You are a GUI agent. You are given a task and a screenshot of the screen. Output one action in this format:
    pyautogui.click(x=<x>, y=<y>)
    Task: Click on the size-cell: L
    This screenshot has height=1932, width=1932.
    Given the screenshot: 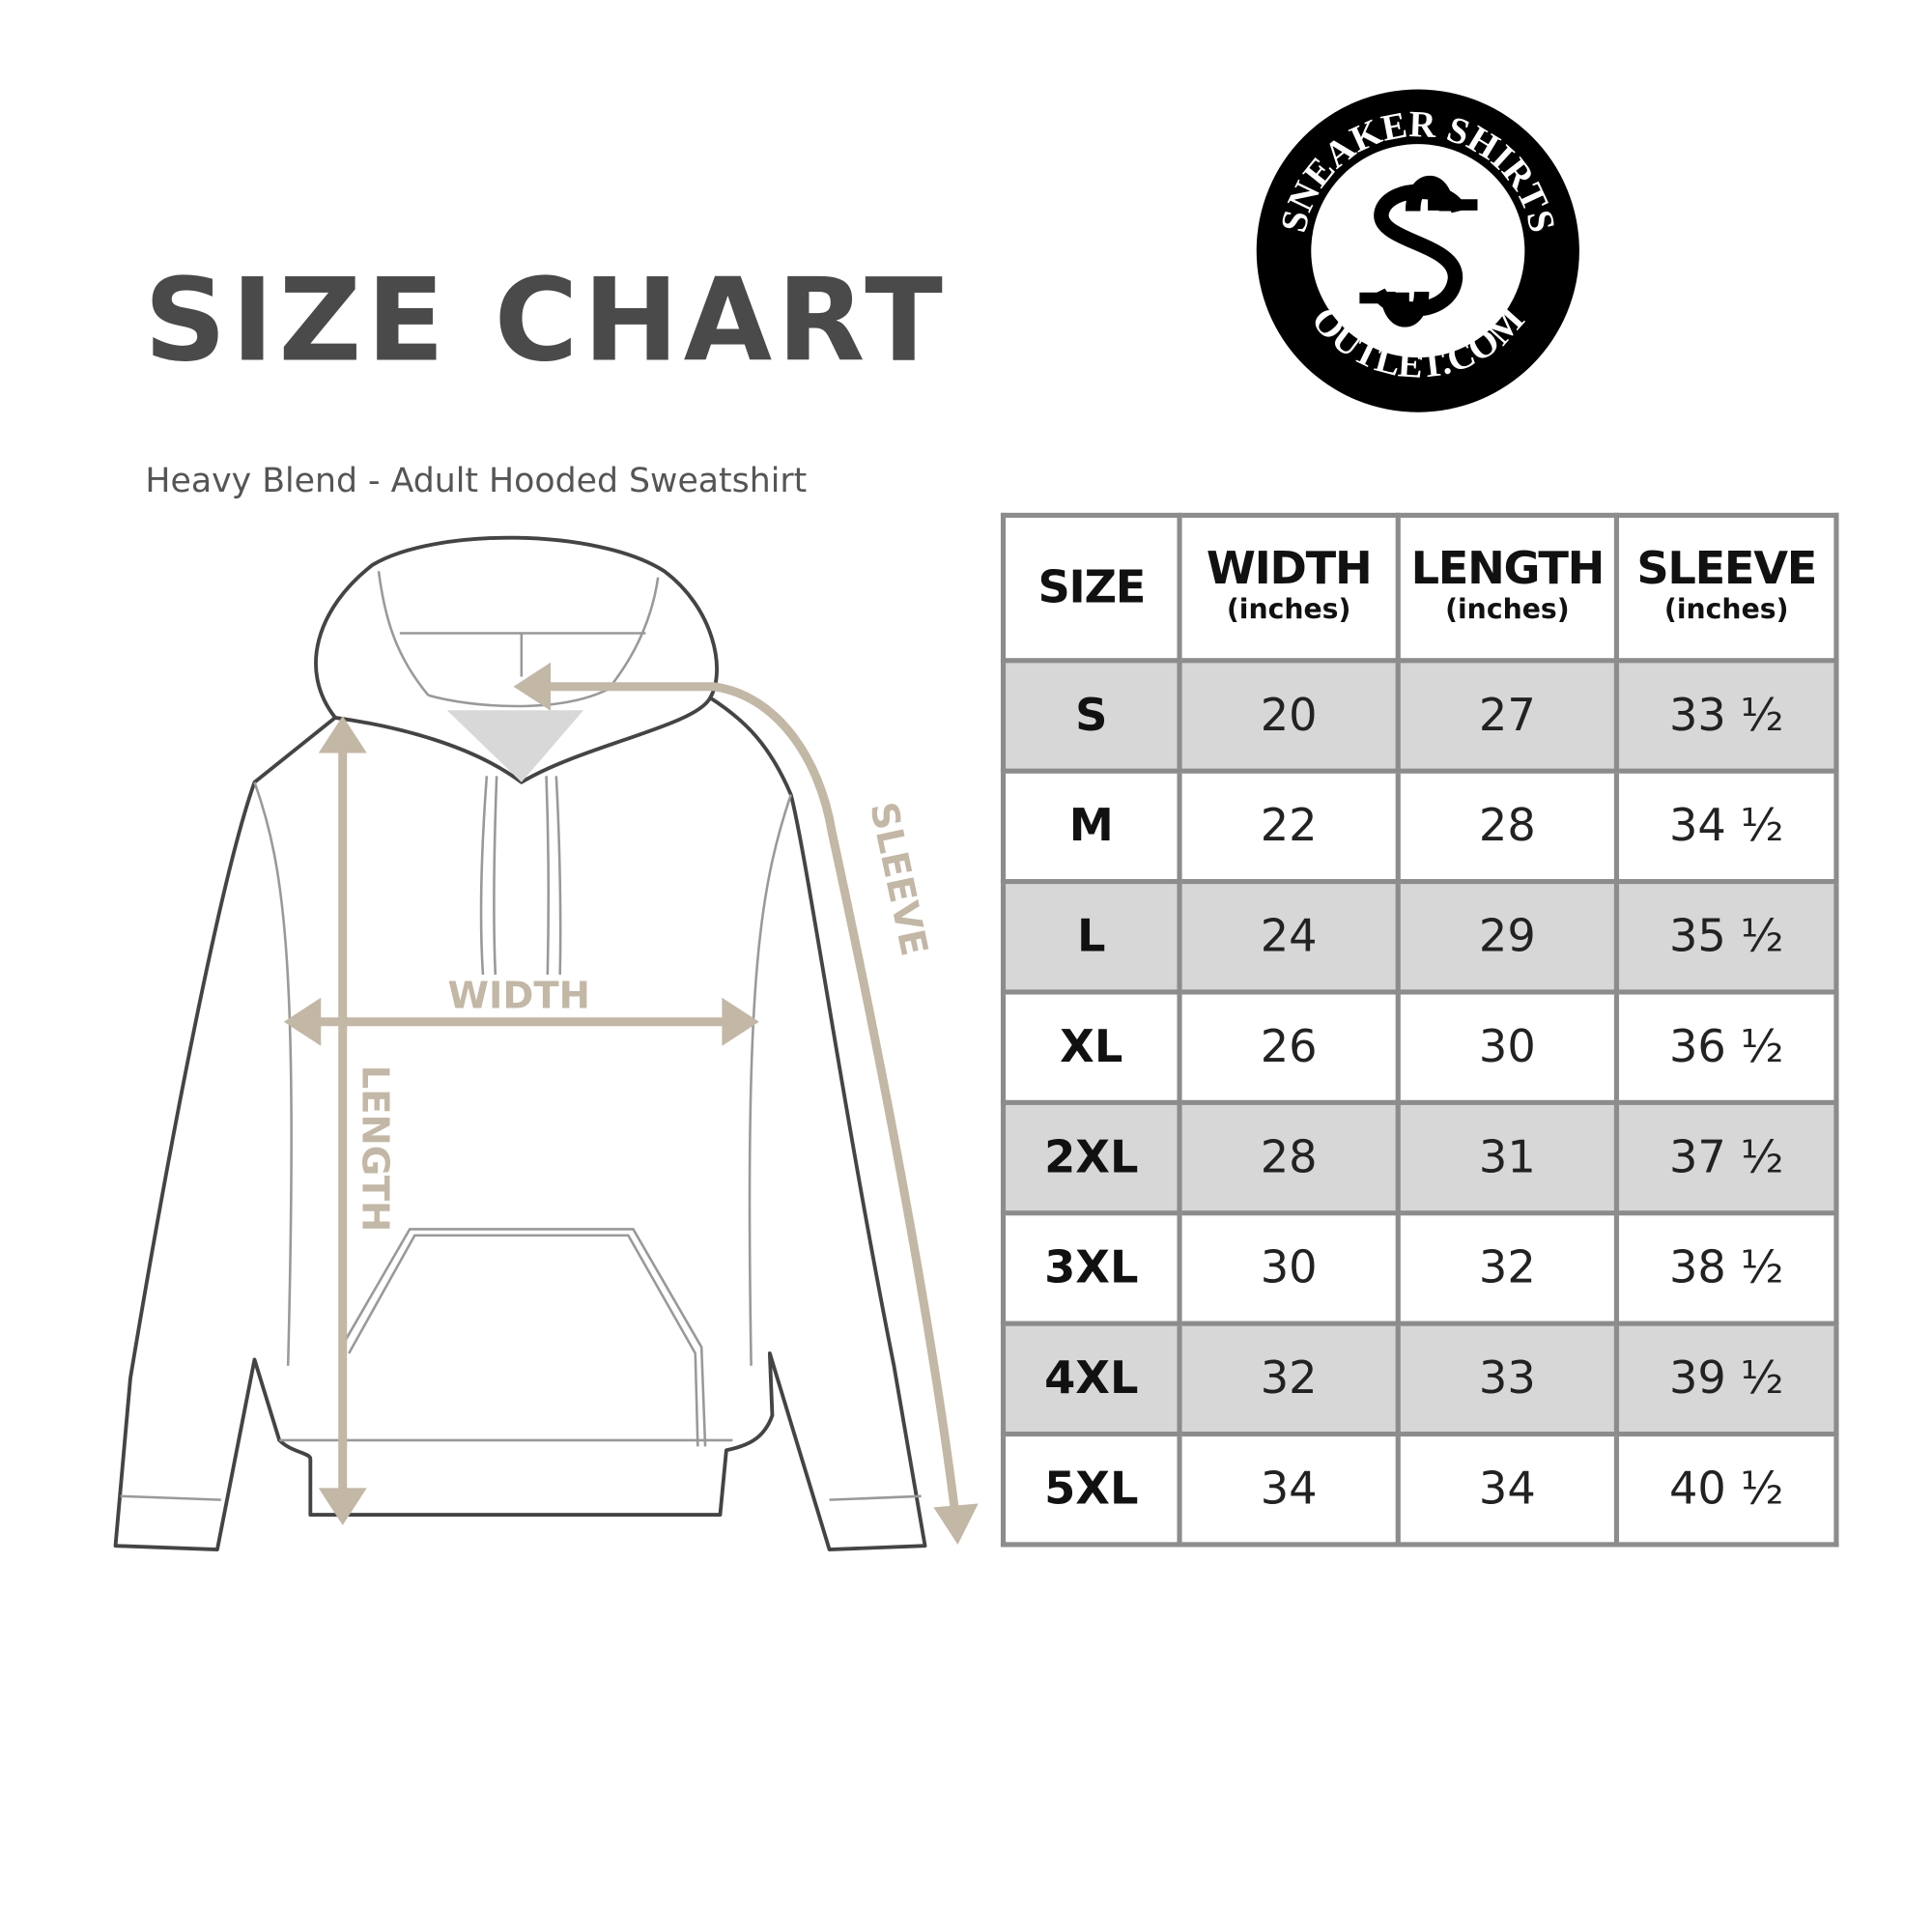 What is the action you would take?
    pyautogui.click(x=1091, y=936)
    